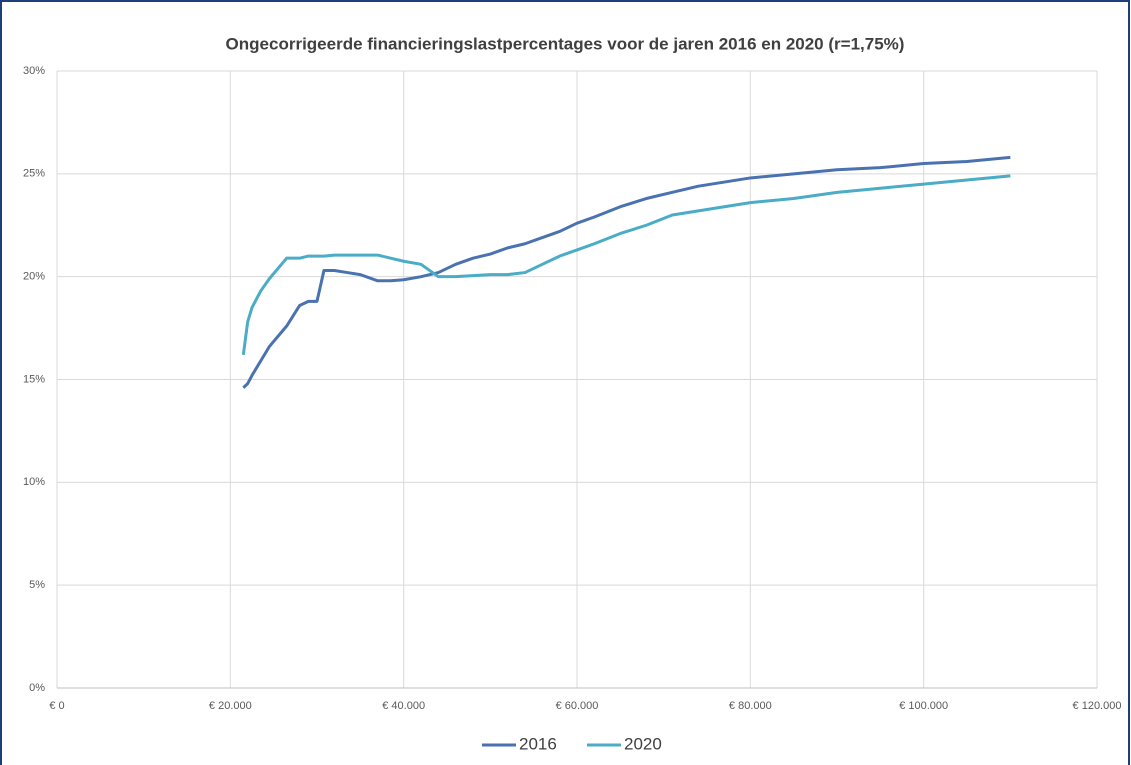  Describe the element at coordinates (1097, 706) in the screenshot. I see `x-tick-label: € 120.000` at that location.